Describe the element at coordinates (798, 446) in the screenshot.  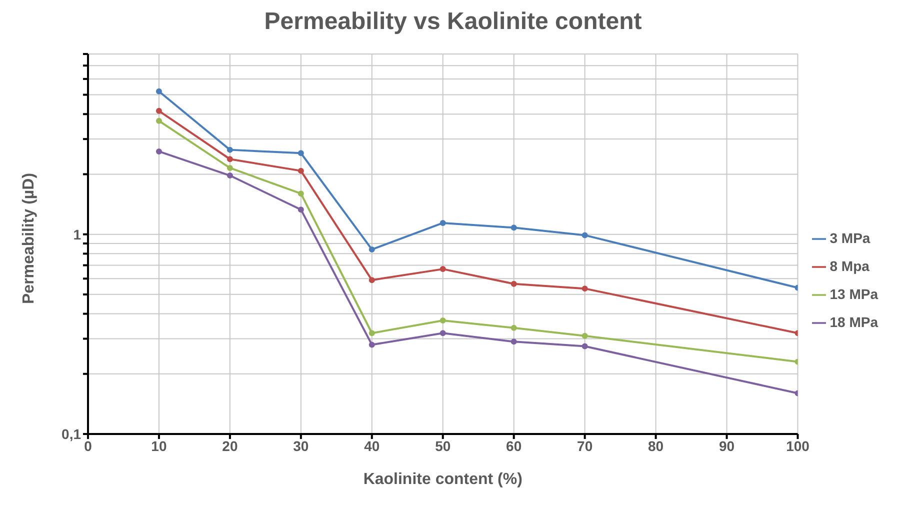
I see `x-tick-label: 100` at that location.